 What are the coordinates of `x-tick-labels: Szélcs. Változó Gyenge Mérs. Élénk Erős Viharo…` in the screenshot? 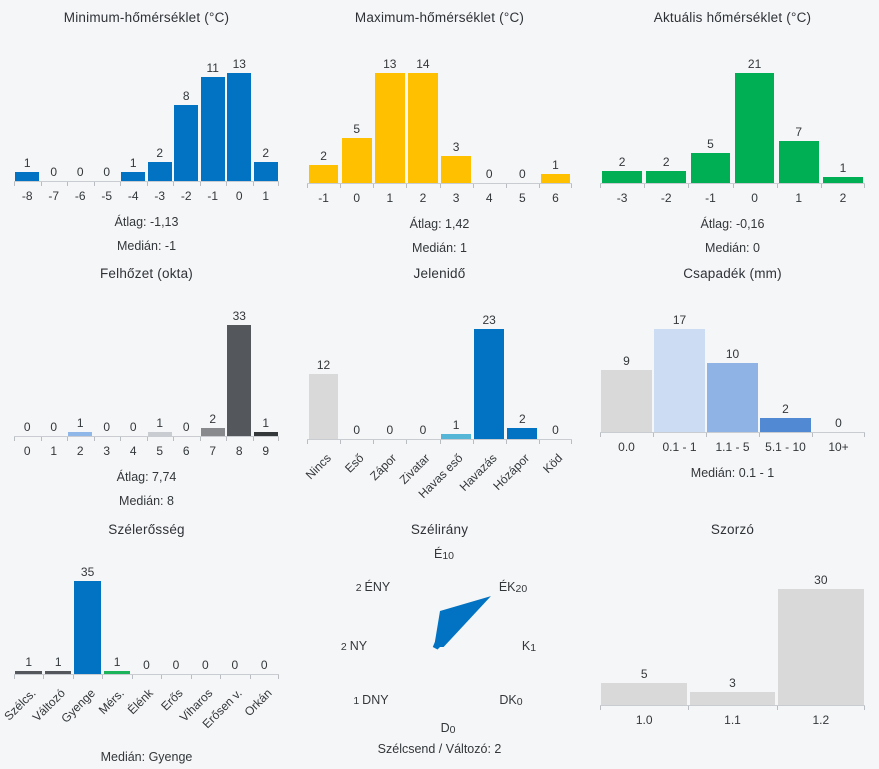 It's located at (140, 710).